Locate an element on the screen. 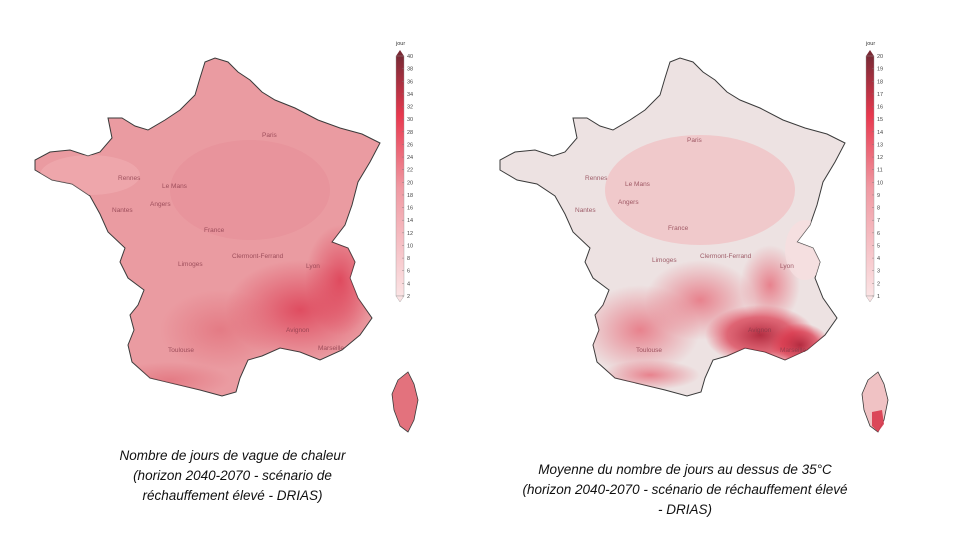 This screenshot has height=540, width=960. legend-tick-label: 22 is located at coordinates (410, 171).